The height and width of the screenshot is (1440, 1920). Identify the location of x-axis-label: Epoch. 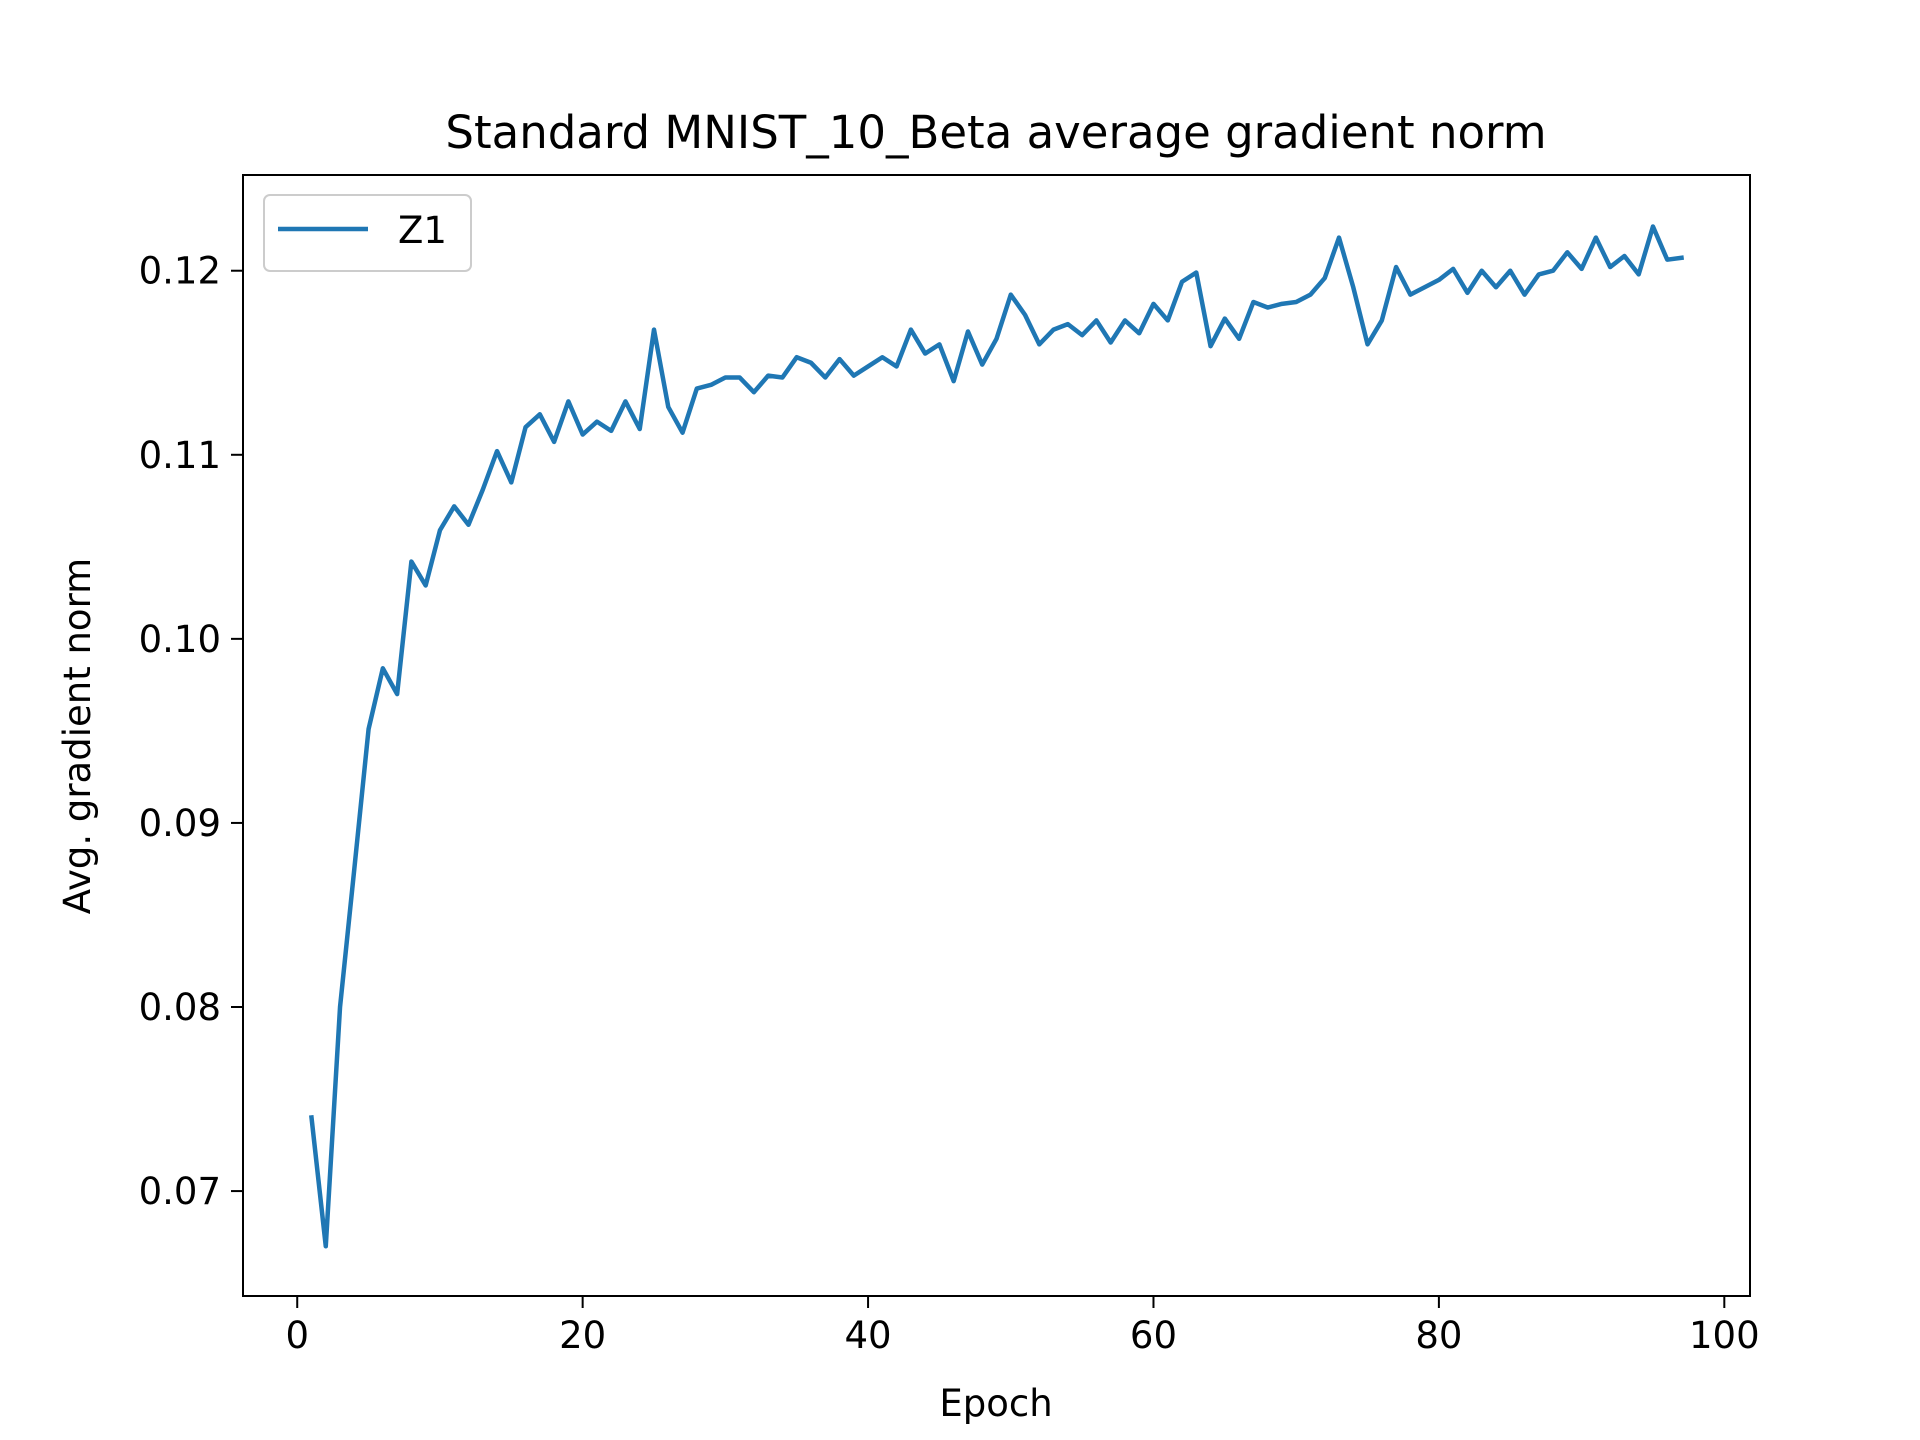
(995, 1403).